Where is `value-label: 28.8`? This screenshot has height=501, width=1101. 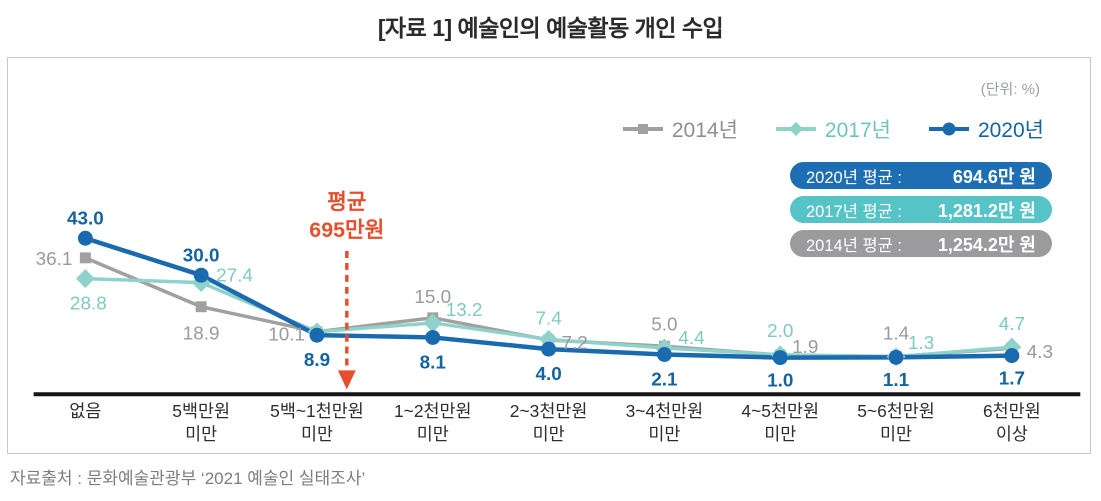
value-label: 28.8 is located at coordinates (88, 303).